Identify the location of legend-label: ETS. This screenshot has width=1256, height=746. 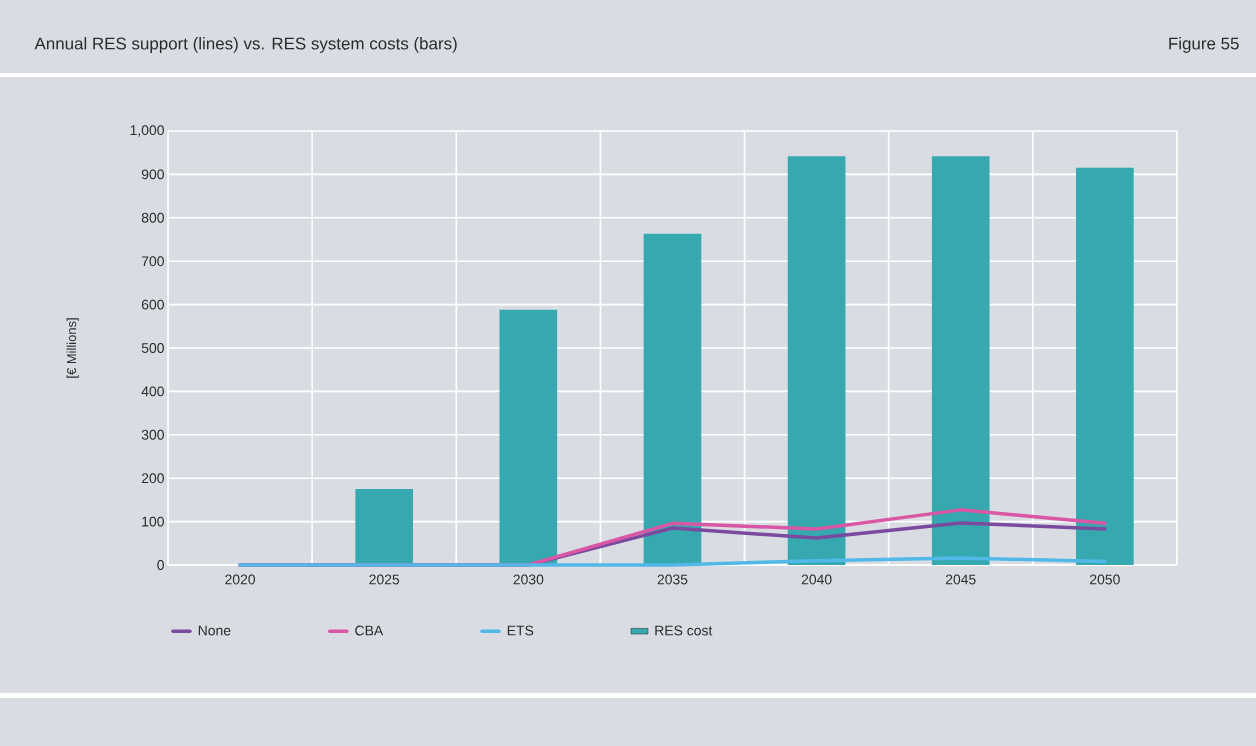
(520, 630).